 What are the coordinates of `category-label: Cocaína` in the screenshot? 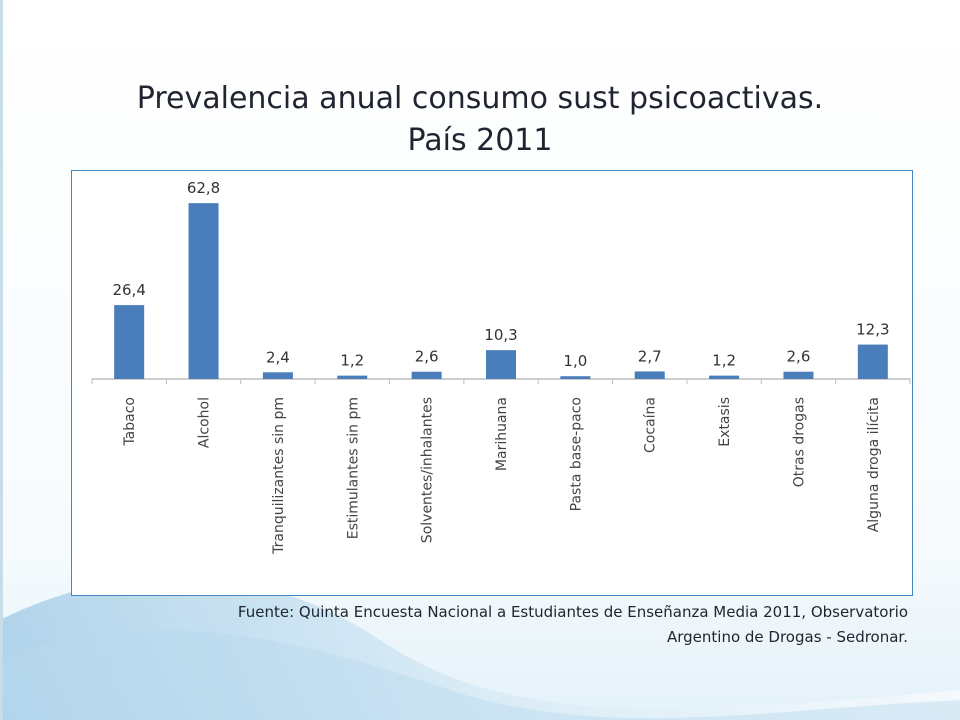 It's located at (651, 425).